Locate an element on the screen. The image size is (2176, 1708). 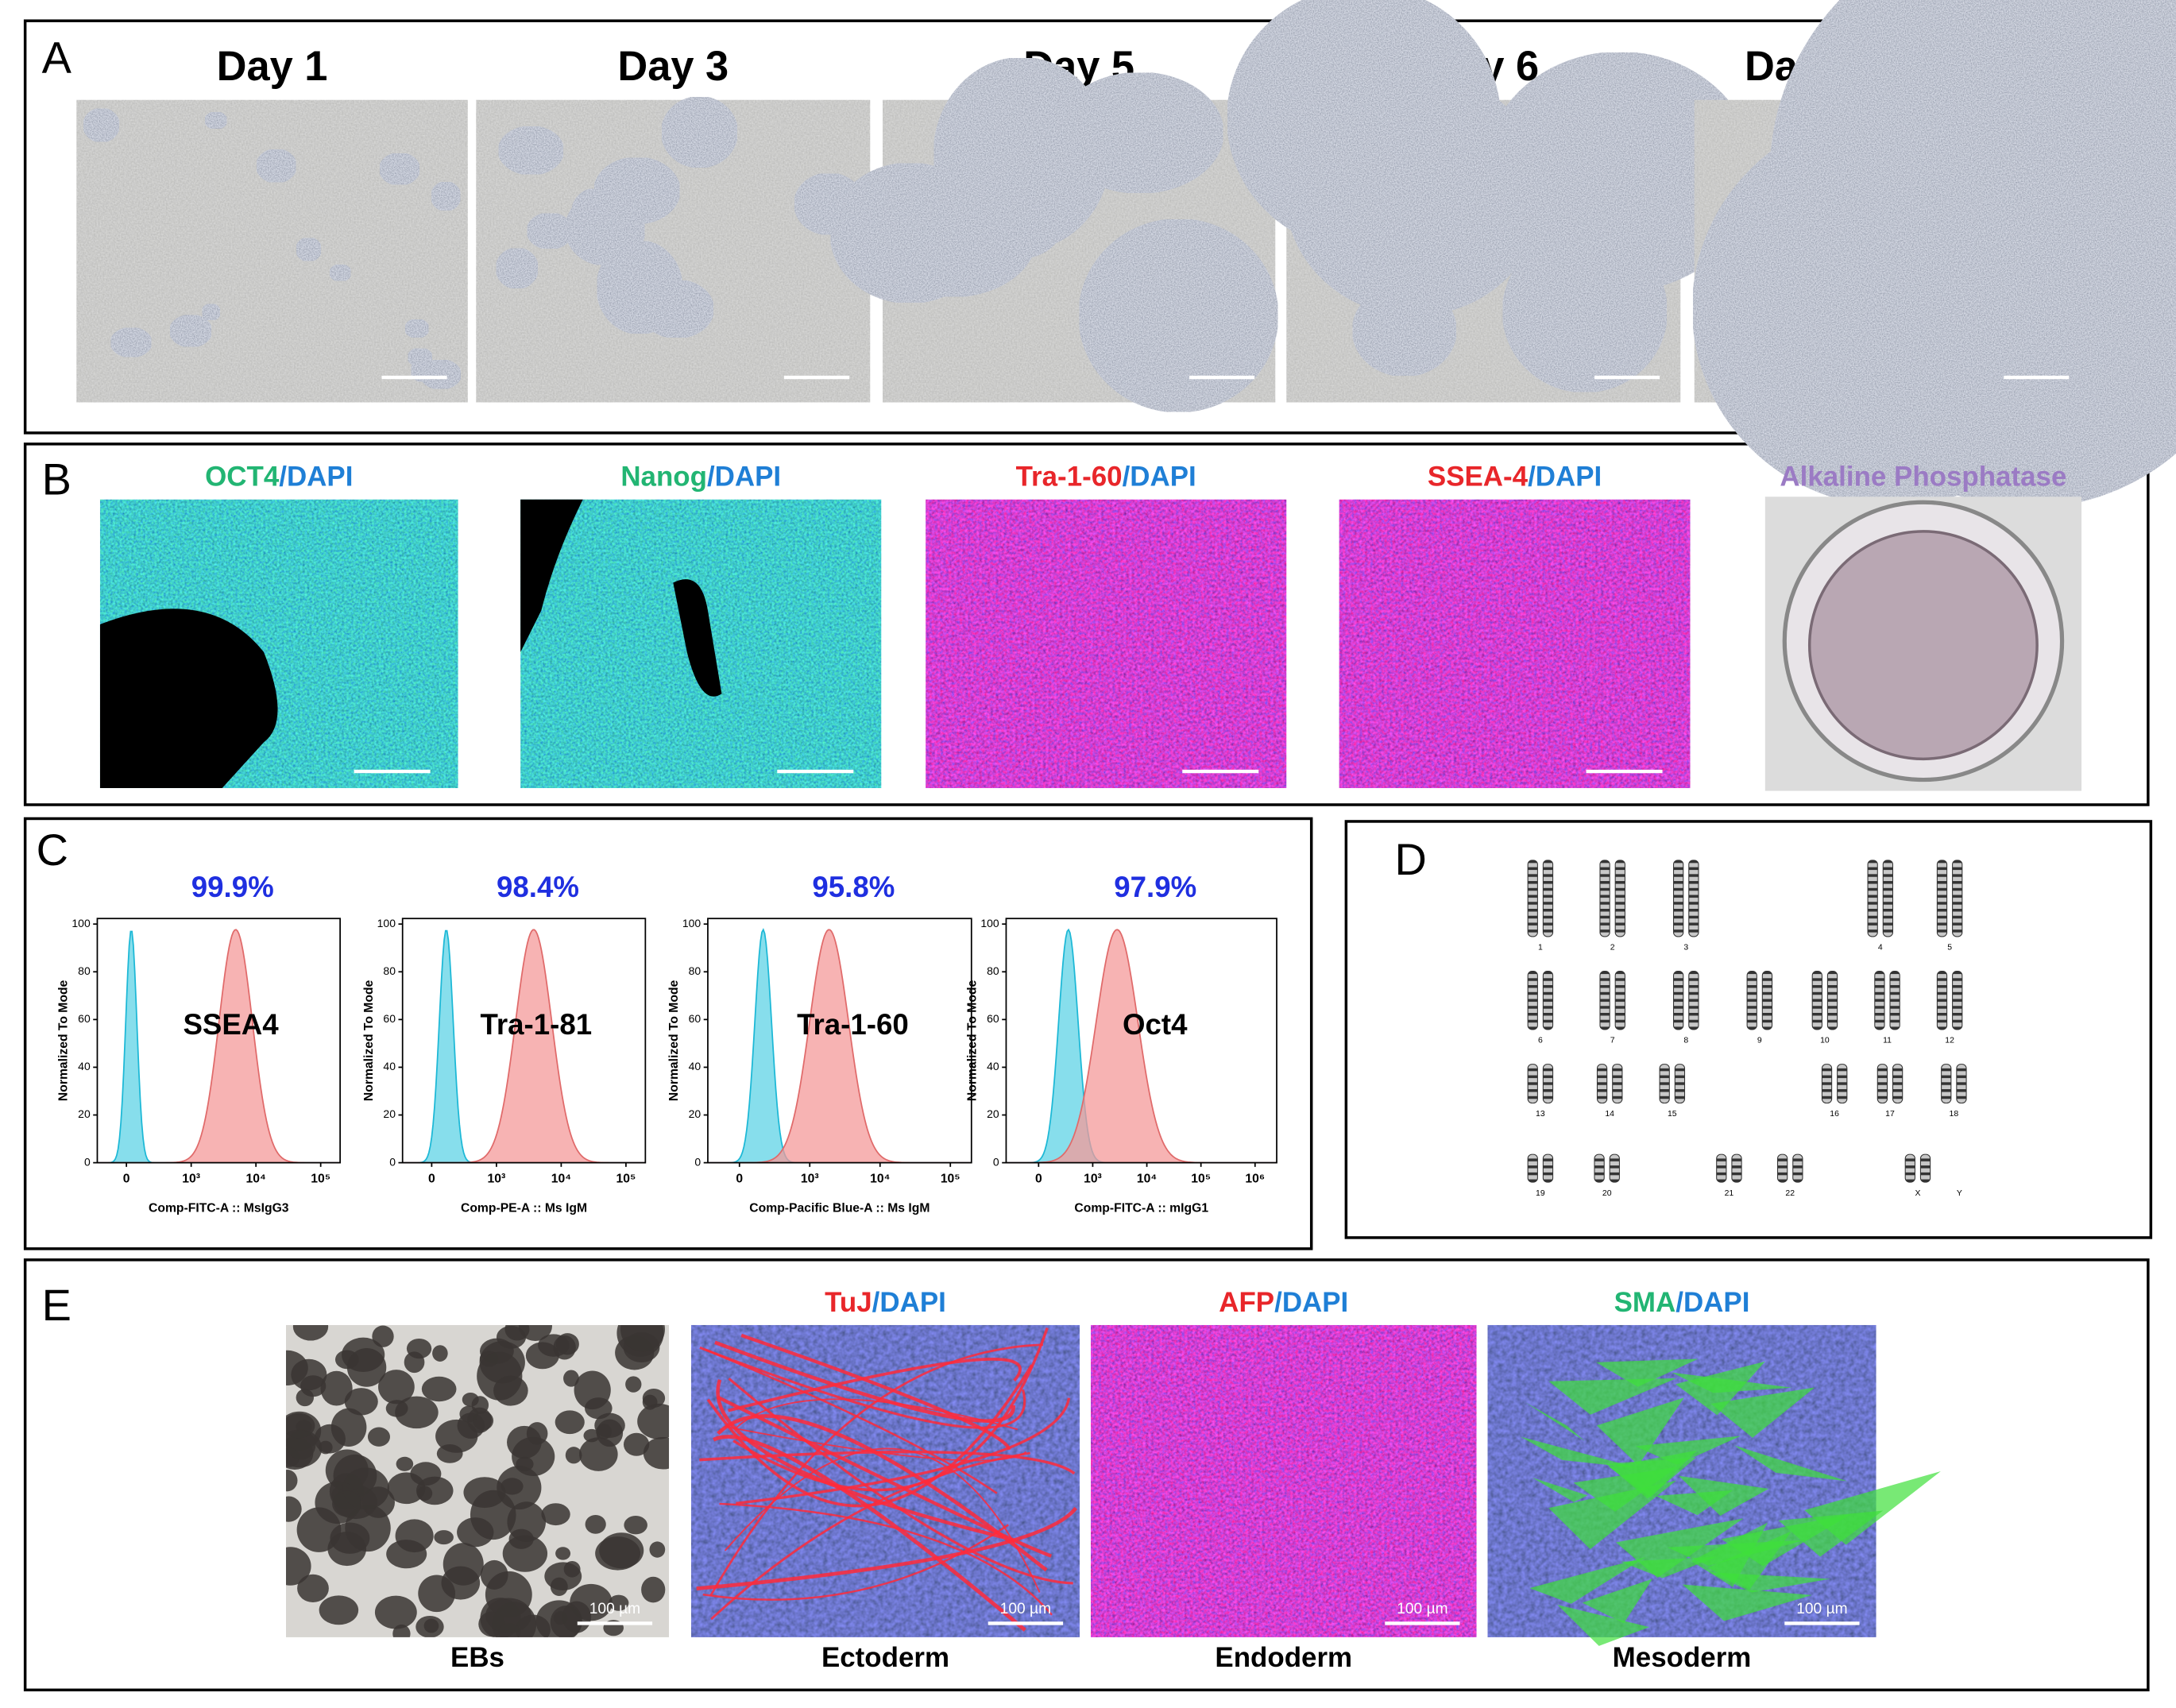
title-part: OCT4 is located at coordinates (242, 477).